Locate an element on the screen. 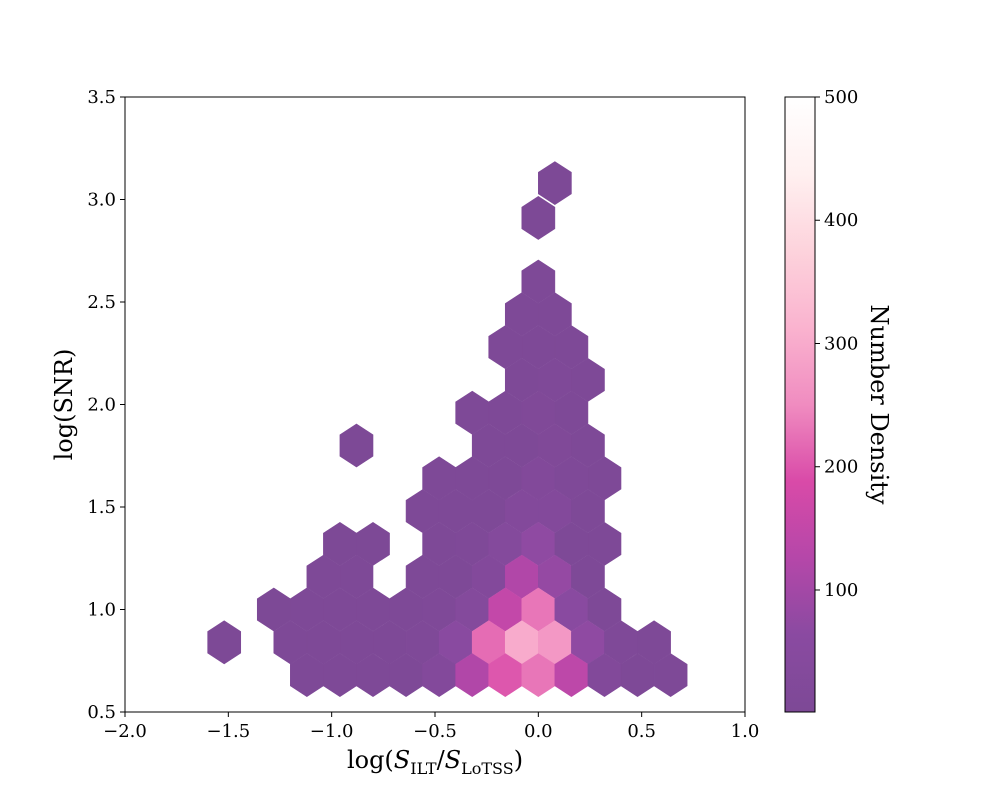 Image resolution: width=1000 pixels, height=800 pixels. y-tick-label: 3.0 is located at coordinates (101, 200).